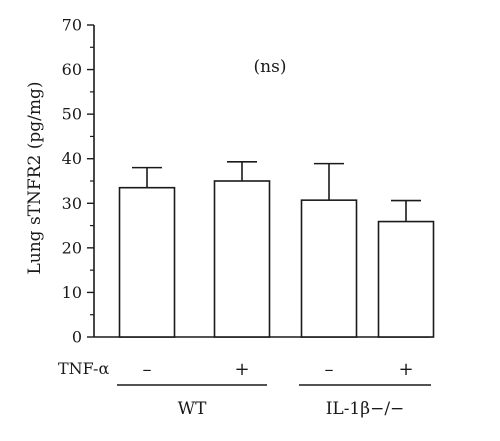  What do you see at coordinates (72, 292) in the screenshot?
I see `y-tick-label: 10` at bounding box center [72, 292].